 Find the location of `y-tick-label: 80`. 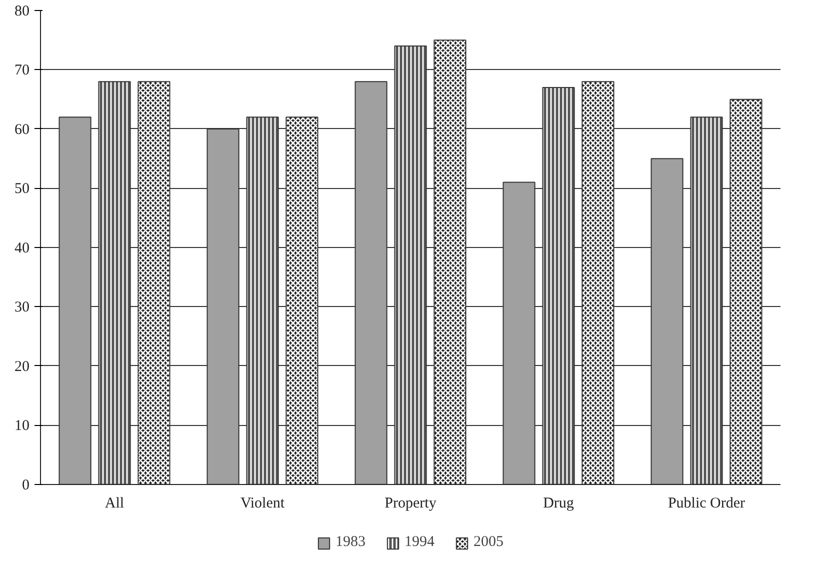

y-tick-label: 80 is located at coordinates (22, 12).